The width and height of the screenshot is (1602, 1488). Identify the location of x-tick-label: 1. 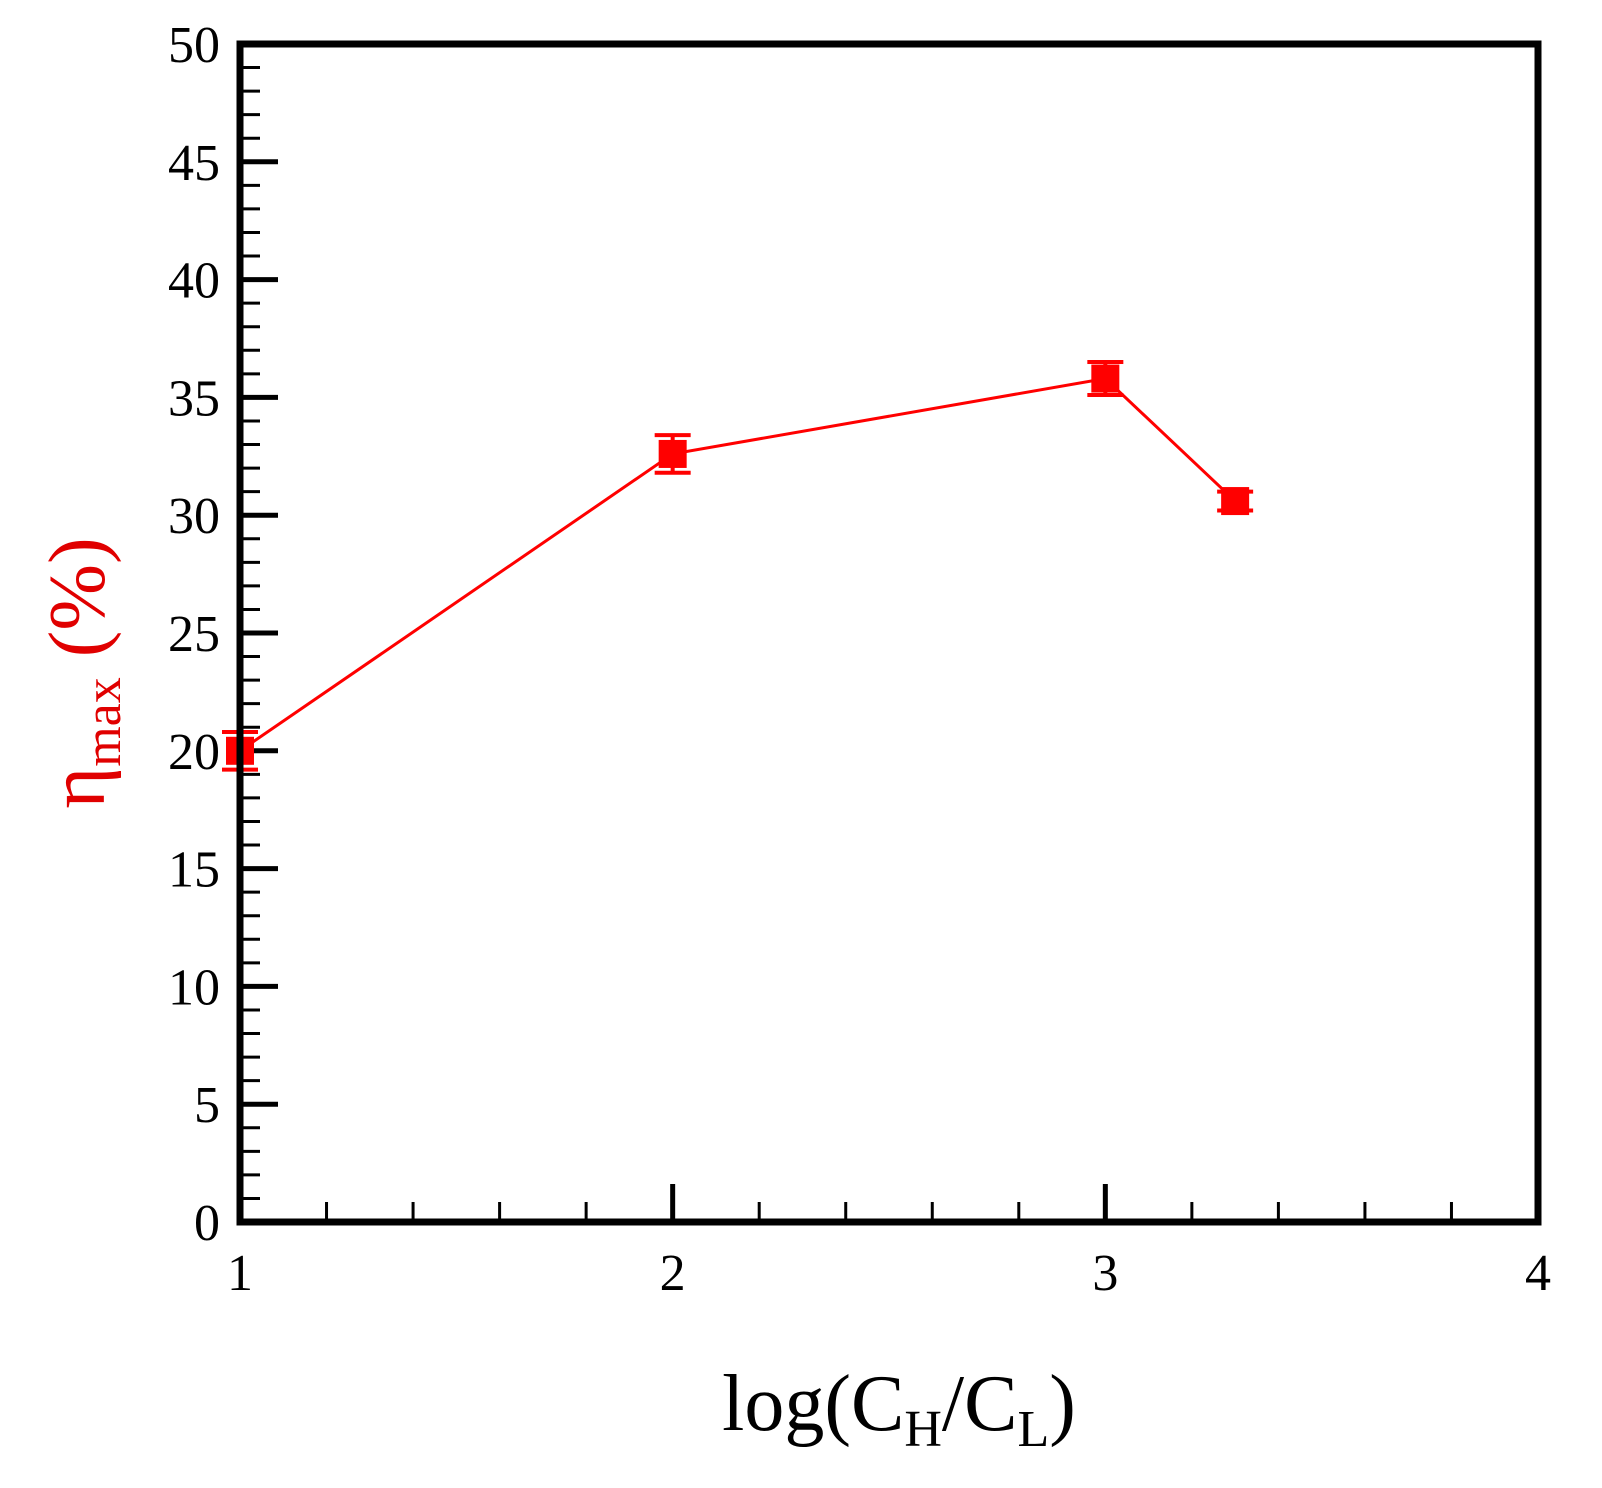
(240, 1273).